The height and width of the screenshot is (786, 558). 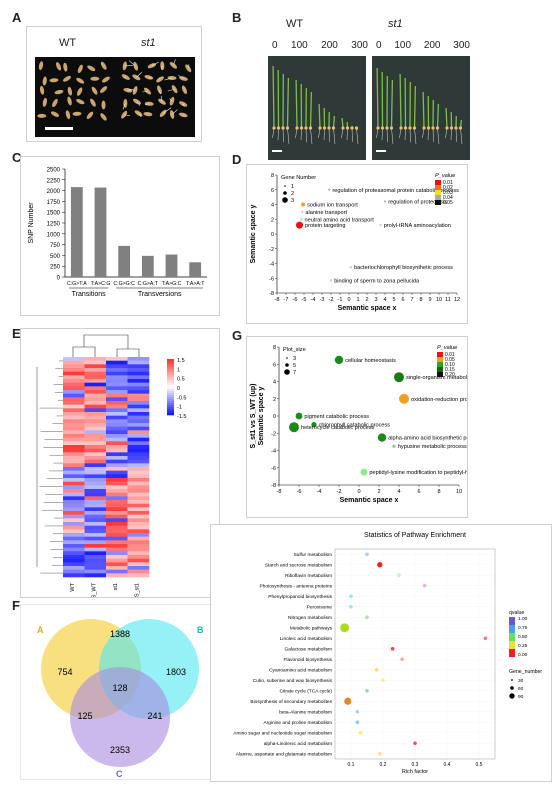 What do you see at coordinates (73, 586) in the screenshot?
I see `column-label: WT` at bounding box center [73, 586].